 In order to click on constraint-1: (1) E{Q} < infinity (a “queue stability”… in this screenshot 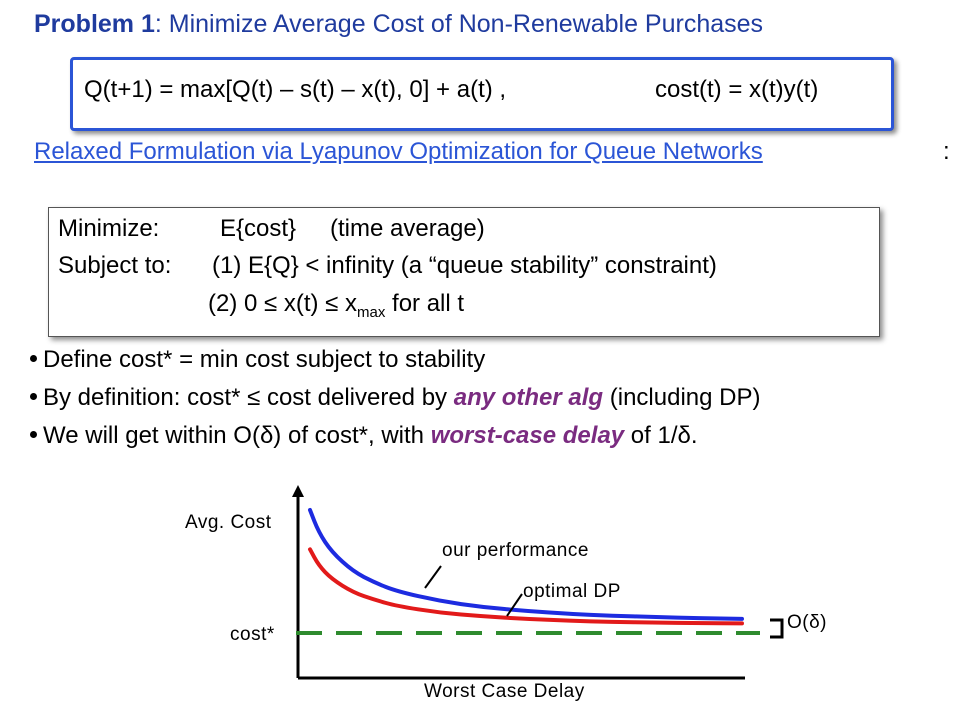, I will do `click(464, 265)`.